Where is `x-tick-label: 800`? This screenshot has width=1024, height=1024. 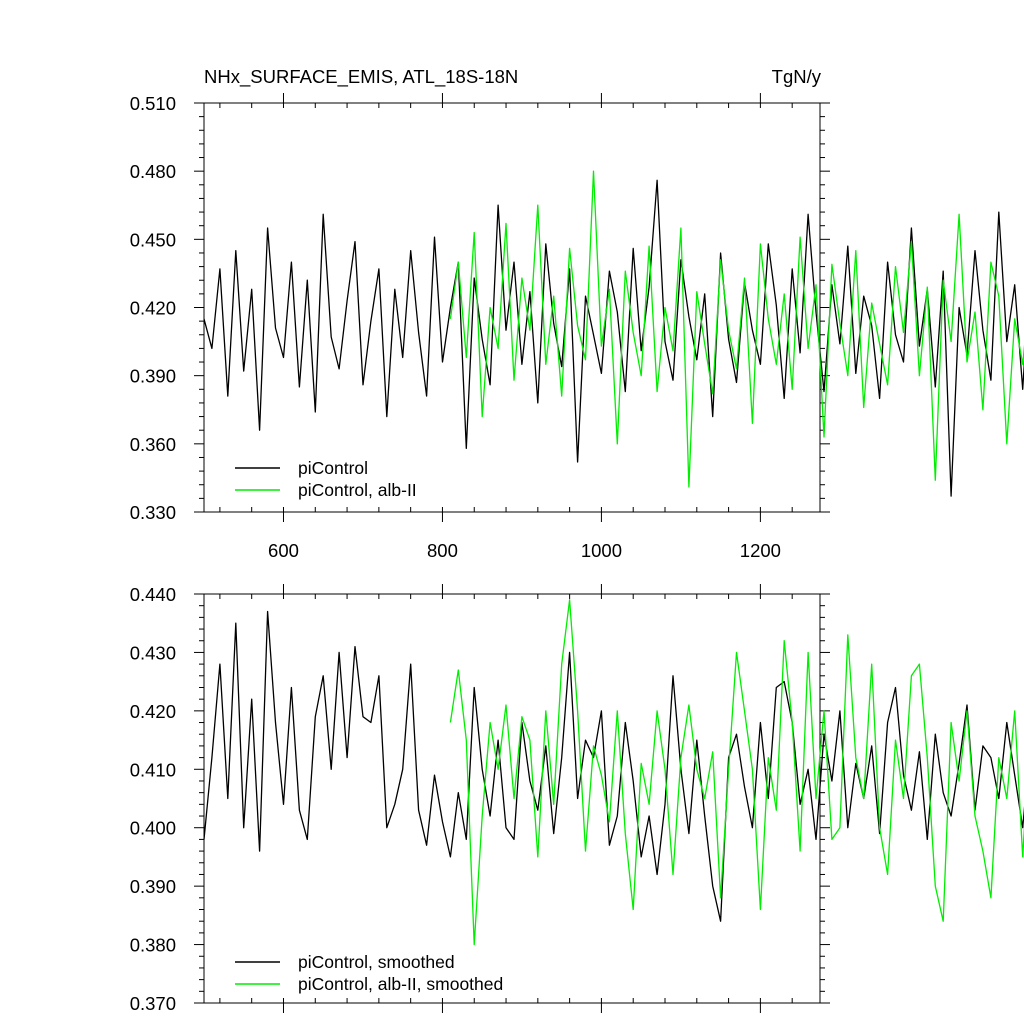 x-tick-label: 800 is located at coordinates (442, 550).